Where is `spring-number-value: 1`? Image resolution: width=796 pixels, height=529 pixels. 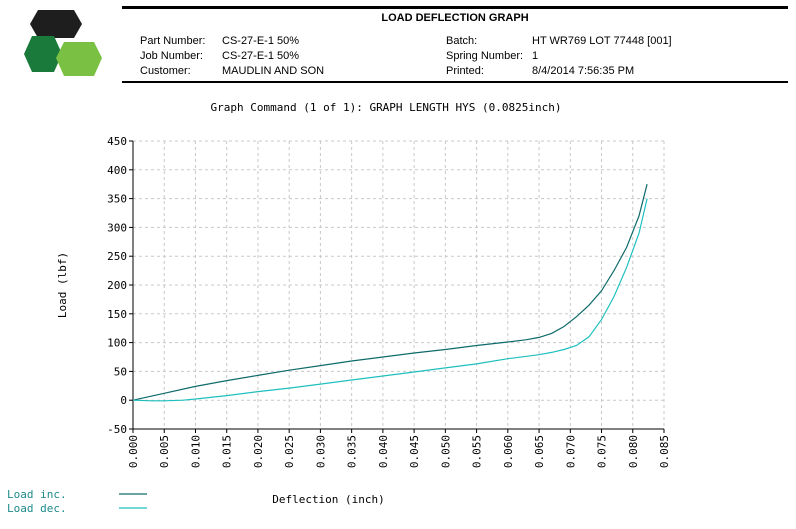
spring-number-value: 1 is located at coordinates (535, 56).